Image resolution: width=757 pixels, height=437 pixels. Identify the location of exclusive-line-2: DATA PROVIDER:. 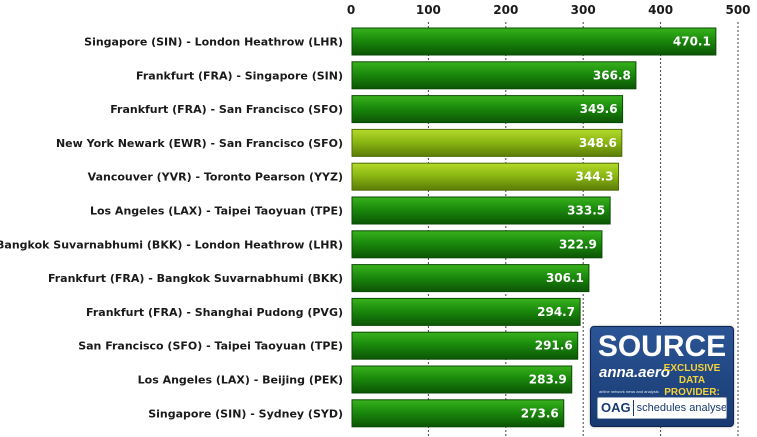
(692, 386).